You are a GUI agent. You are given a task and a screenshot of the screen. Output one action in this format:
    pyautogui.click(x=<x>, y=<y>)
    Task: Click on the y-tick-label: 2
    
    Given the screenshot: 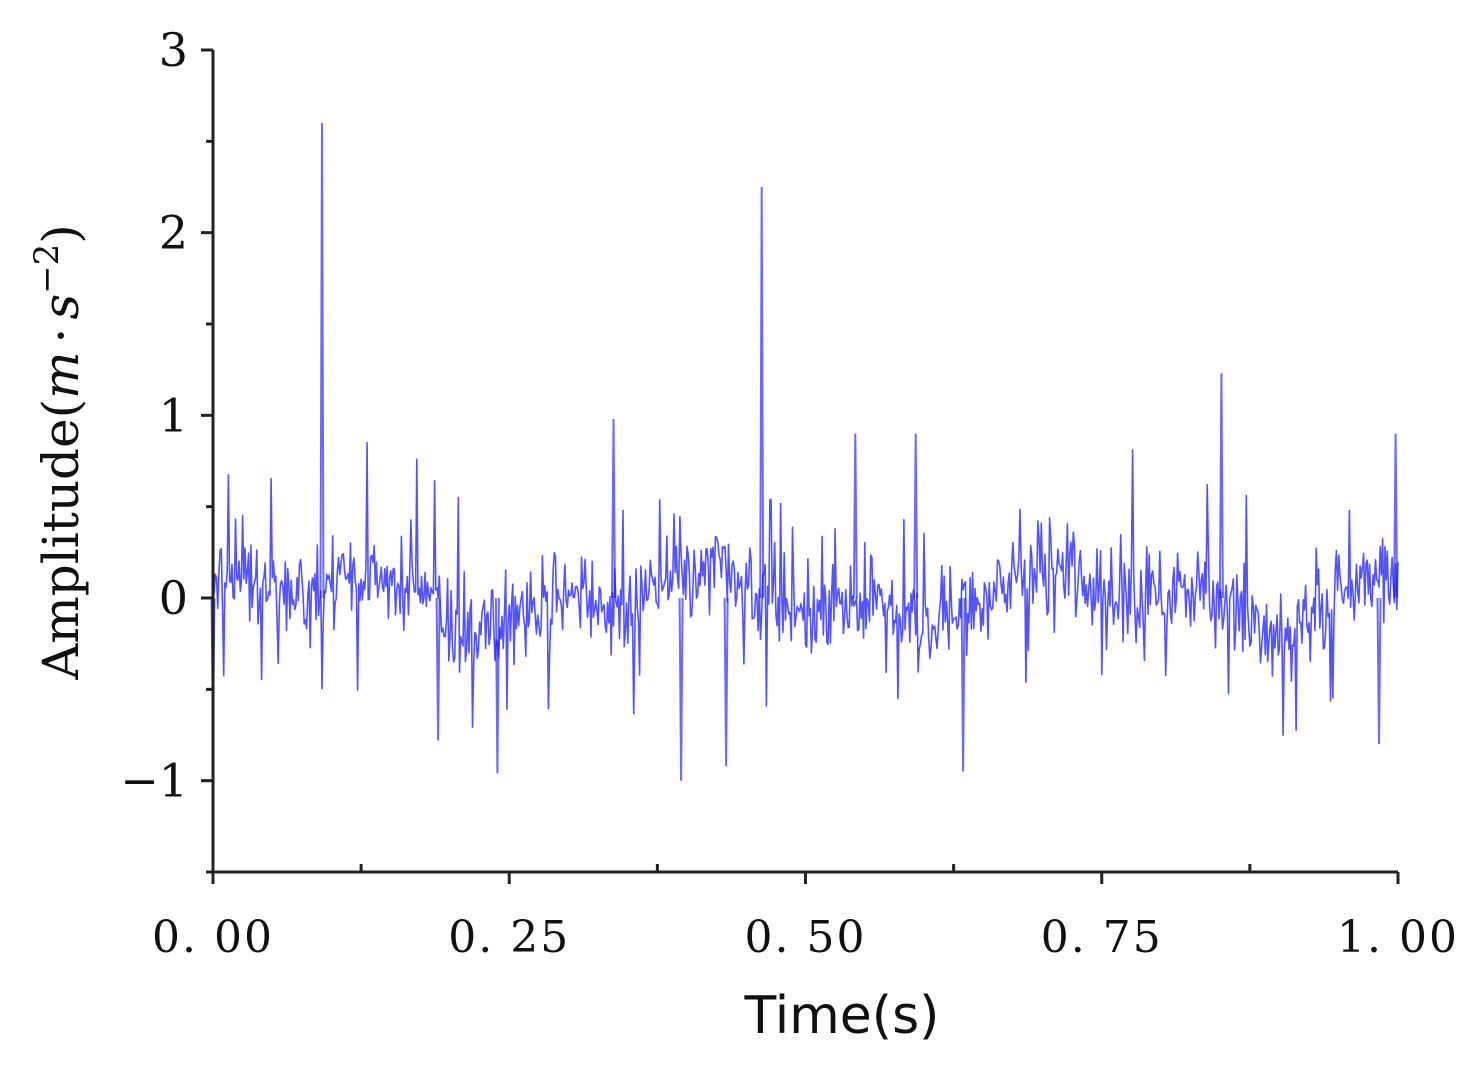 What is the action you would take?
    pyautogui.click(x=173, y=233)
    